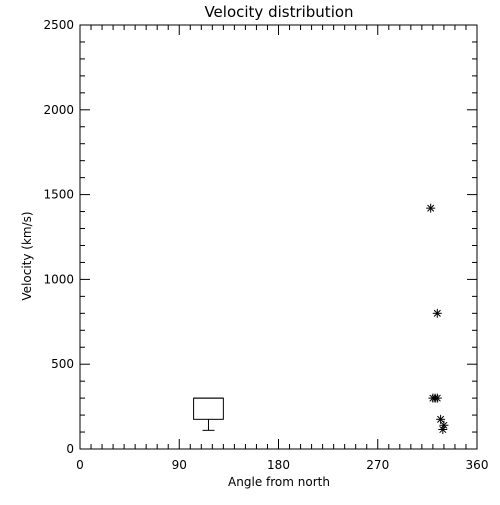 Image resolution: width=500 pixels, height=505 pixels. What do you see at coordinates (80, 465) in the screenshot?
I see `x-tick-label: 0` at bounding box center [80, 465].